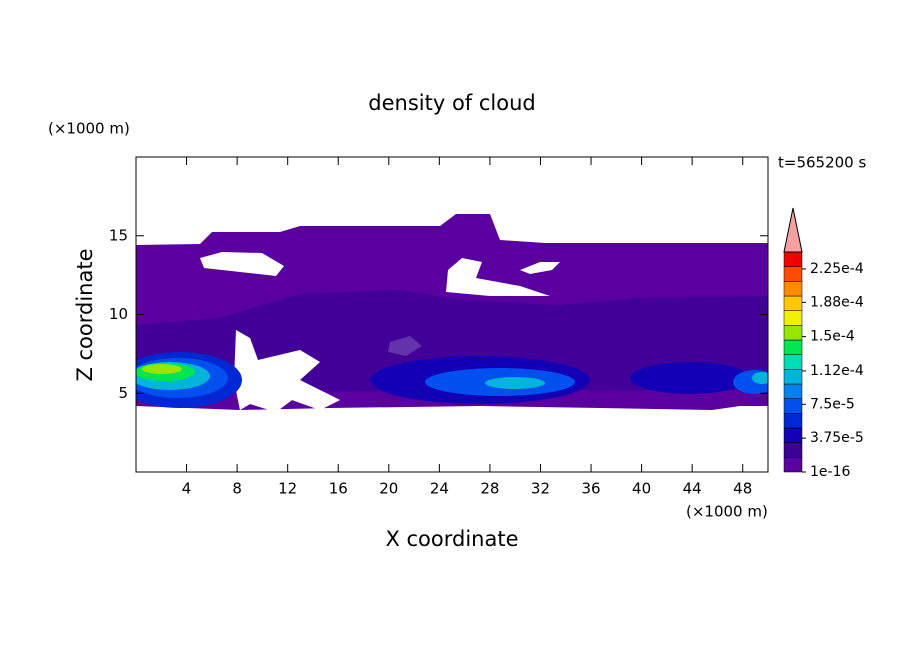 The height and width of the screenshot is (654, 904). What do you see at coordinates (237, 489) in the screenshot?
I see `x-tick-label: 8` at bounding box center [237, 489].